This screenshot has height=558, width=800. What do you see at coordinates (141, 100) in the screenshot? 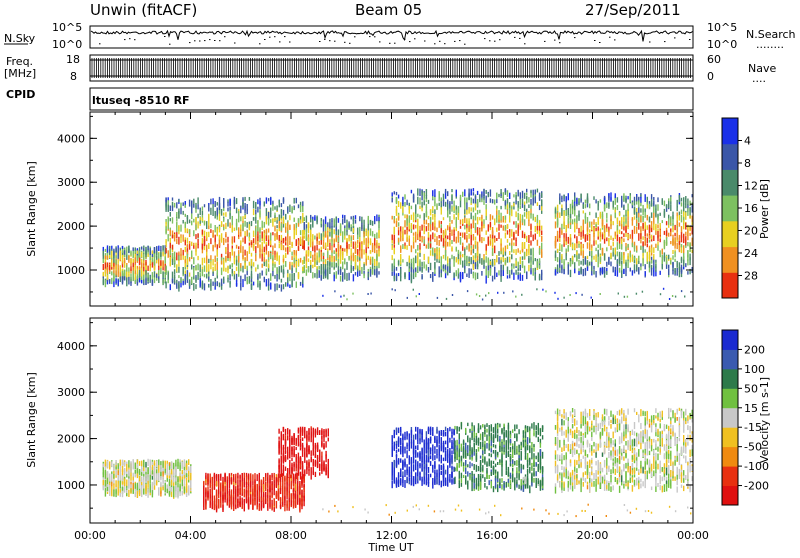
I see `cpid-value: ltuseq -8510 RF` at bounding box center [141, 100].